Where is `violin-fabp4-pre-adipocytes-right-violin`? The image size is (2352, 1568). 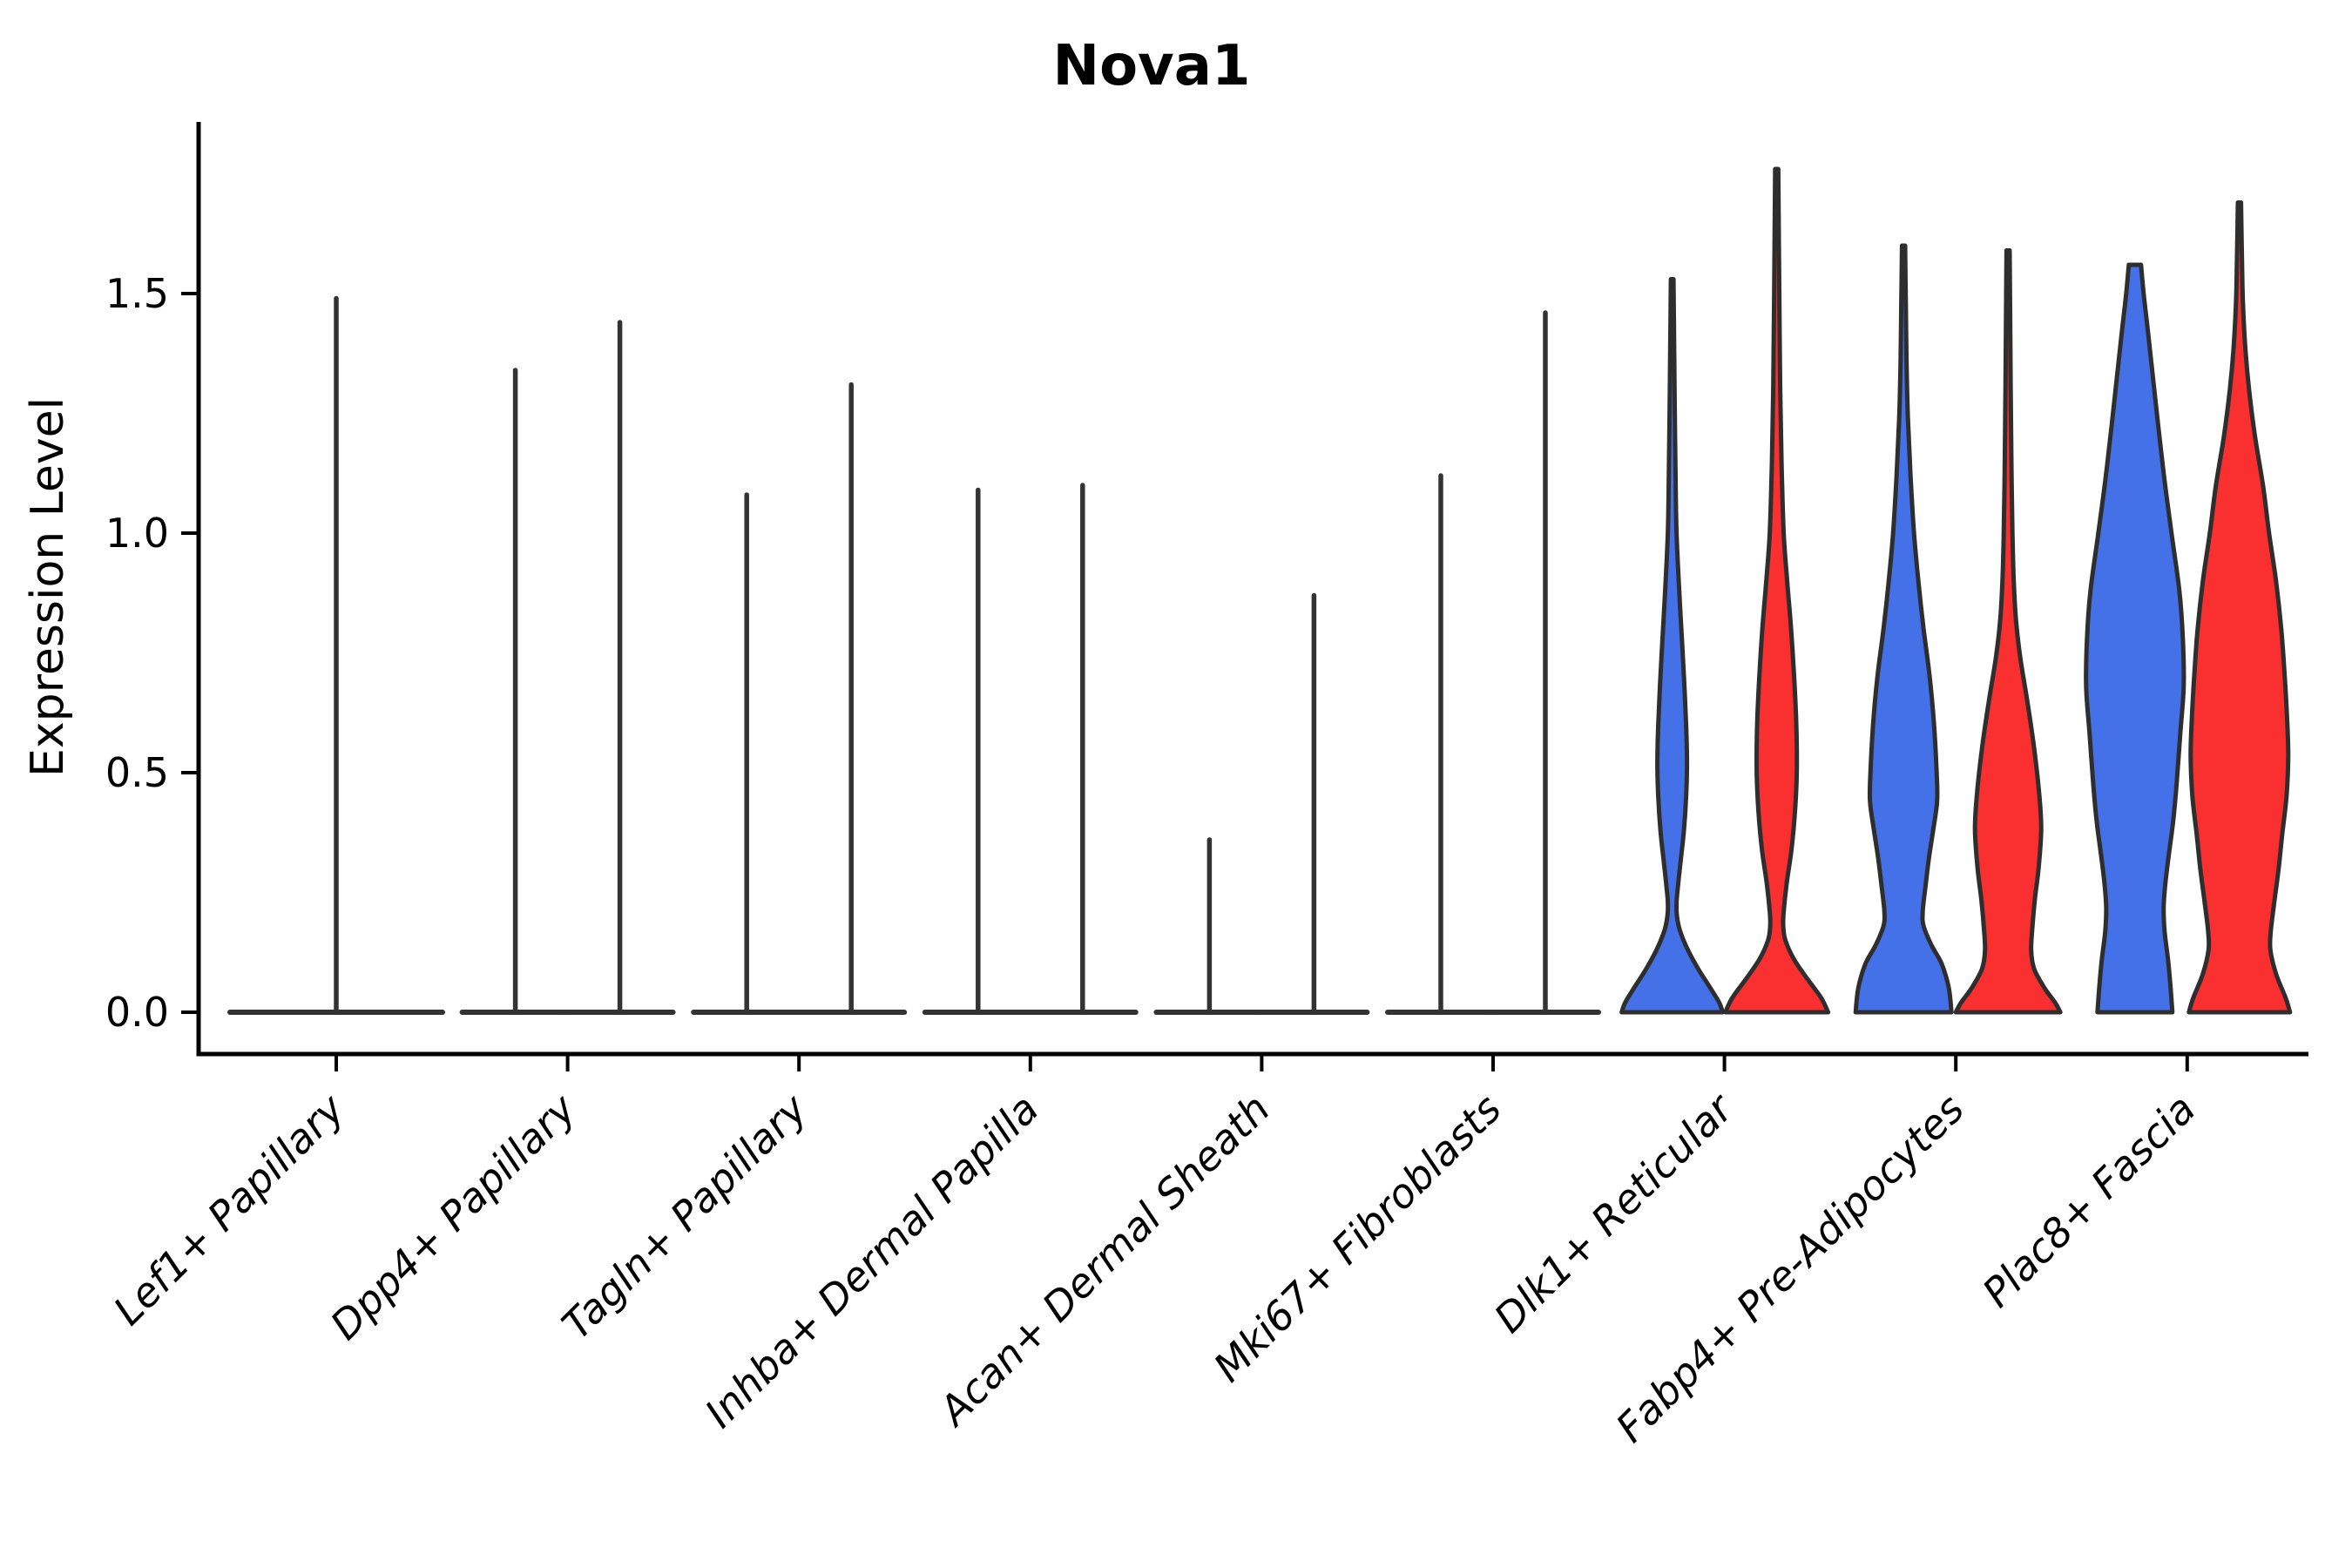 violin-fabp4-pre-adipocytes-right-violin is located at coordinates (2008, 631).